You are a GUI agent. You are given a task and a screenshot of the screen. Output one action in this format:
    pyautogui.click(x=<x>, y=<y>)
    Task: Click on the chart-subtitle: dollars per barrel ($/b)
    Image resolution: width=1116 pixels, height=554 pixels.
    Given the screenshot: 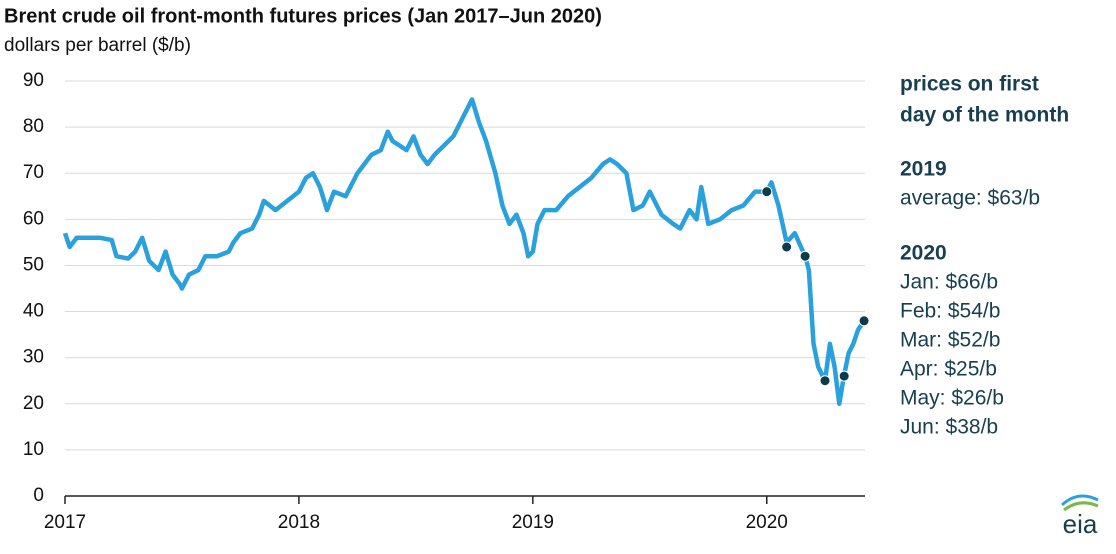 What is the action you would take?
    pyautogui.click(x=97, y=45)
    